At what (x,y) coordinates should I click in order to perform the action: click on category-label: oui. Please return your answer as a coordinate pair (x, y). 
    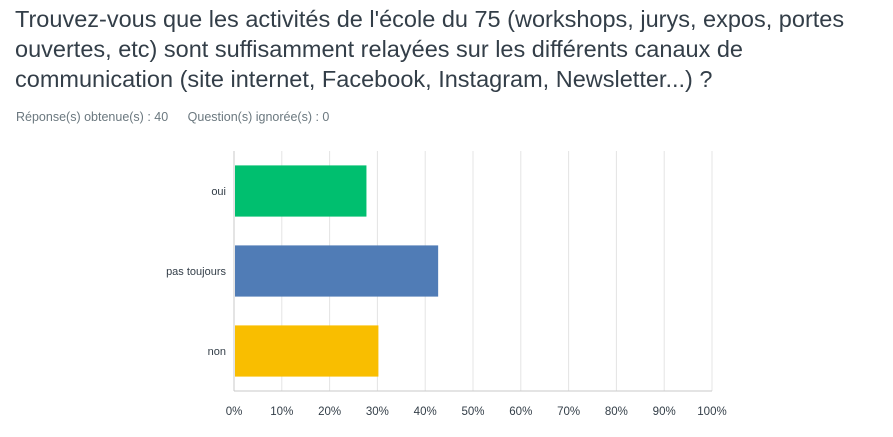
    Looking at the image, I should click on (218, 192).